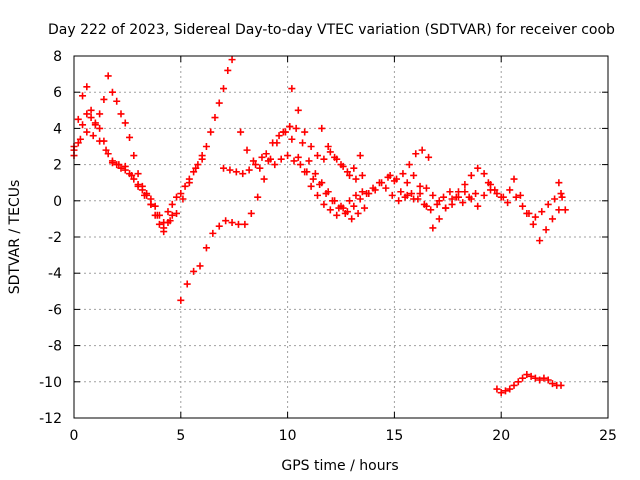 Image resolution: width=640 pixels, height=480 pixels. What do you see at coordinates (50, 383) in the screenshot?
I see `y-tick-label: -10` at bounding box center [50, 383].